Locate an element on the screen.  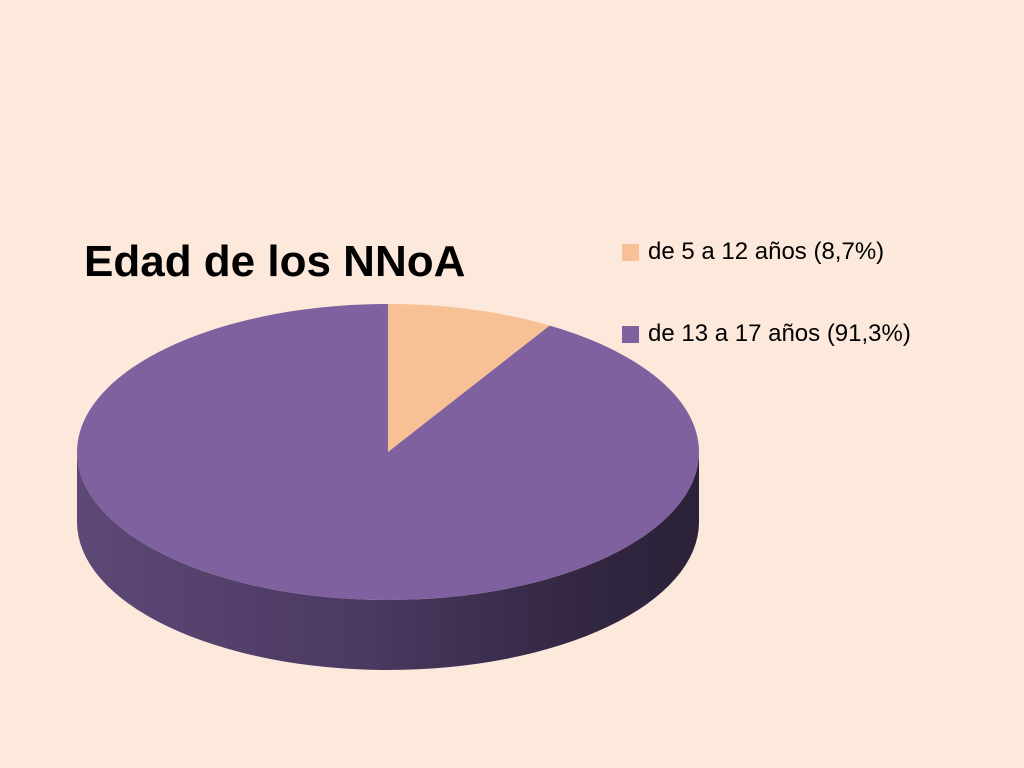
chart-title: Edad de los NNoA is located at coordinates (275, 261).